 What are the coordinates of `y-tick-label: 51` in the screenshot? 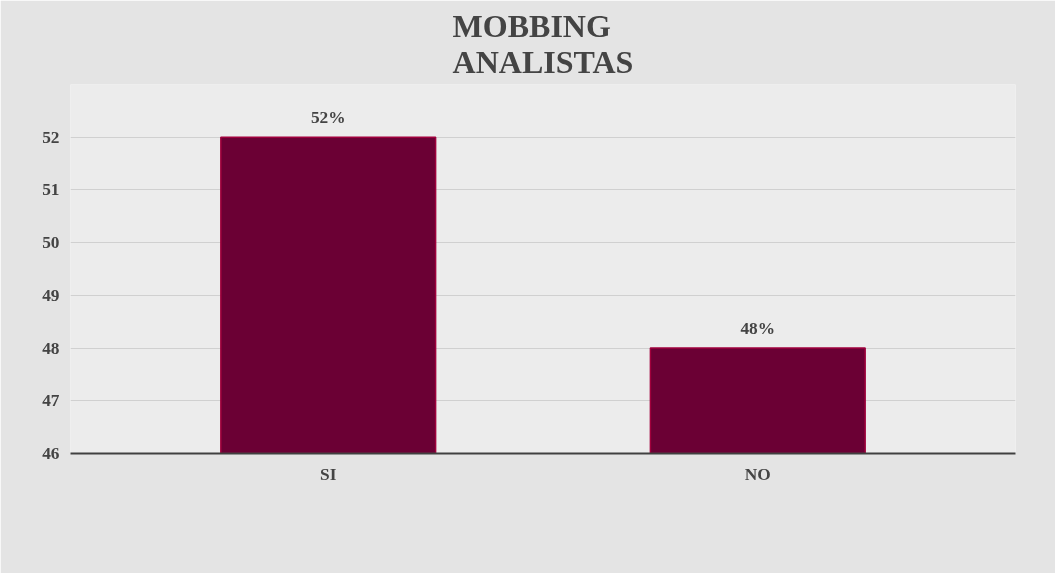 It's located at (51, 190).